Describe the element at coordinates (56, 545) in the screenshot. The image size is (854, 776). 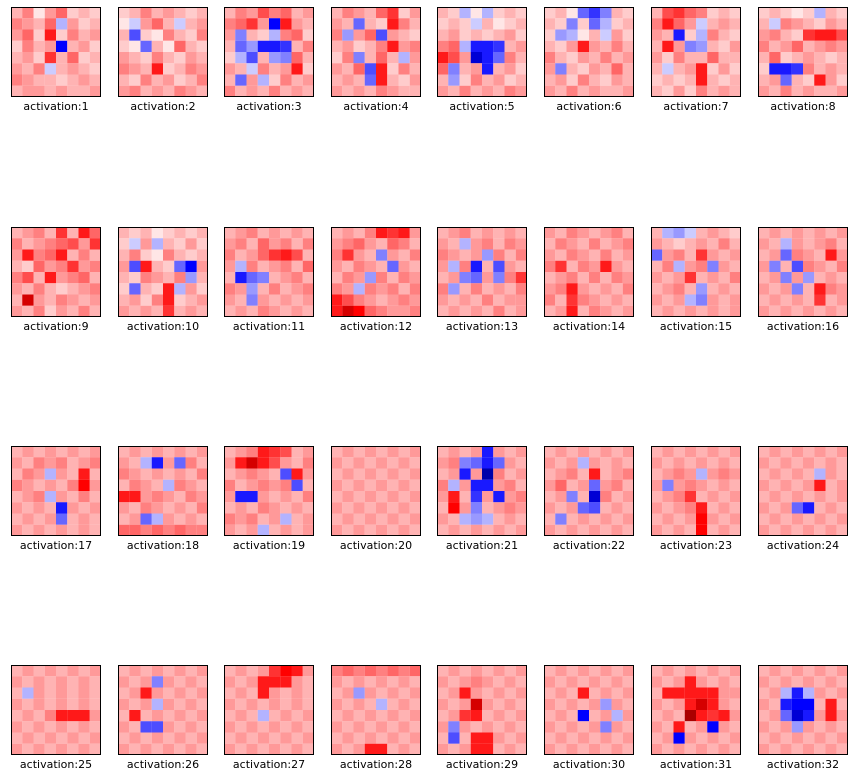
I see `panel-label: activation:17` at that location.